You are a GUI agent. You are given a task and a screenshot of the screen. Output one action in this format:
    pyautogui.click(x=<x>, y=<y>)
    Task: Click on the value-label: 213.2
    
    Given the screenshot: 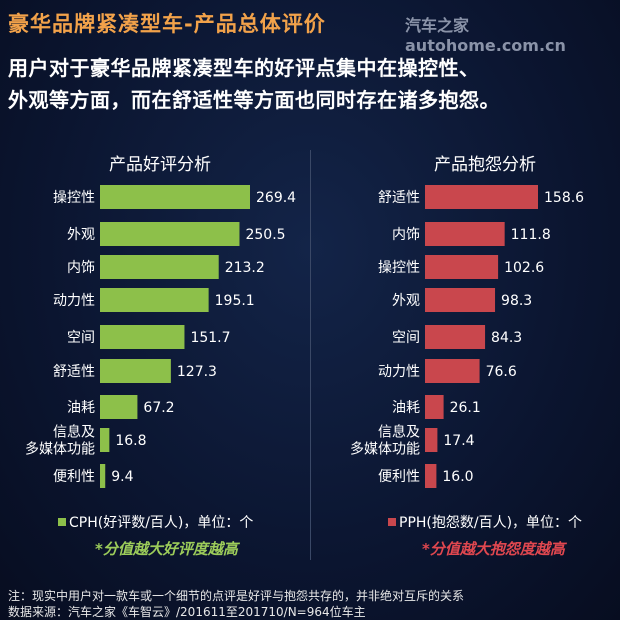 What is the action you would take?
    pyautogui.click(x=245, y=268)
    